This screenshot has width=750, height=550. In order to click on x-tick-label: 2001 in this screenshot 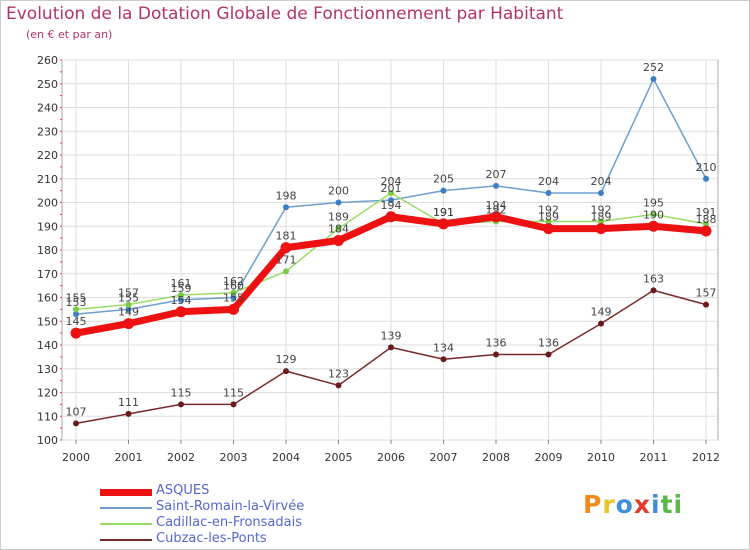, I will do `click(129, 457)`.